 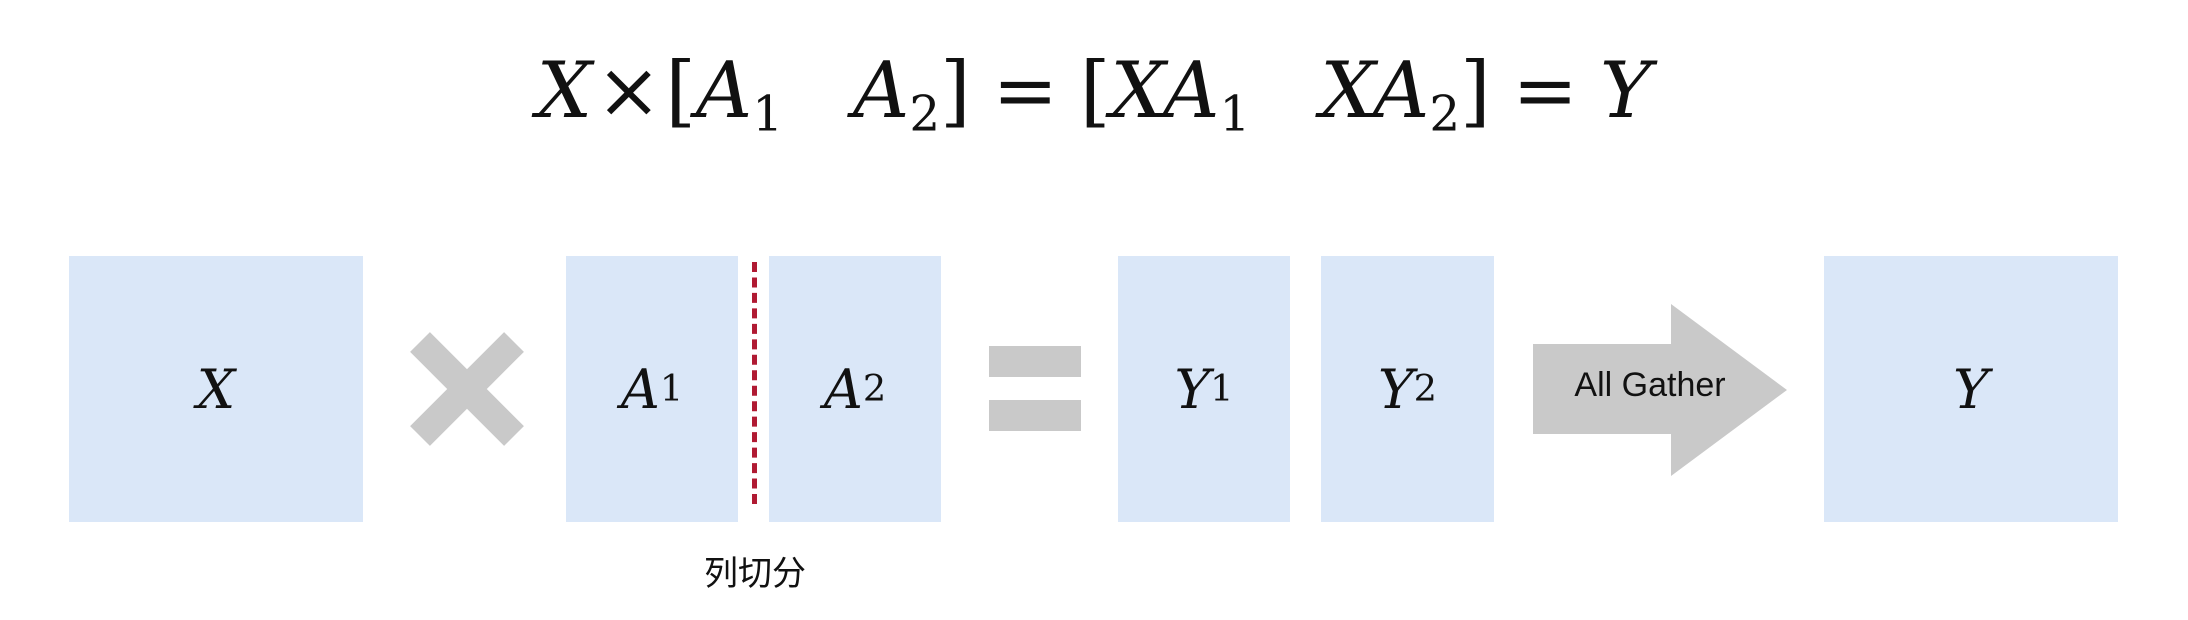 I want to click on multiply-icon, so click(x=467, y=389).